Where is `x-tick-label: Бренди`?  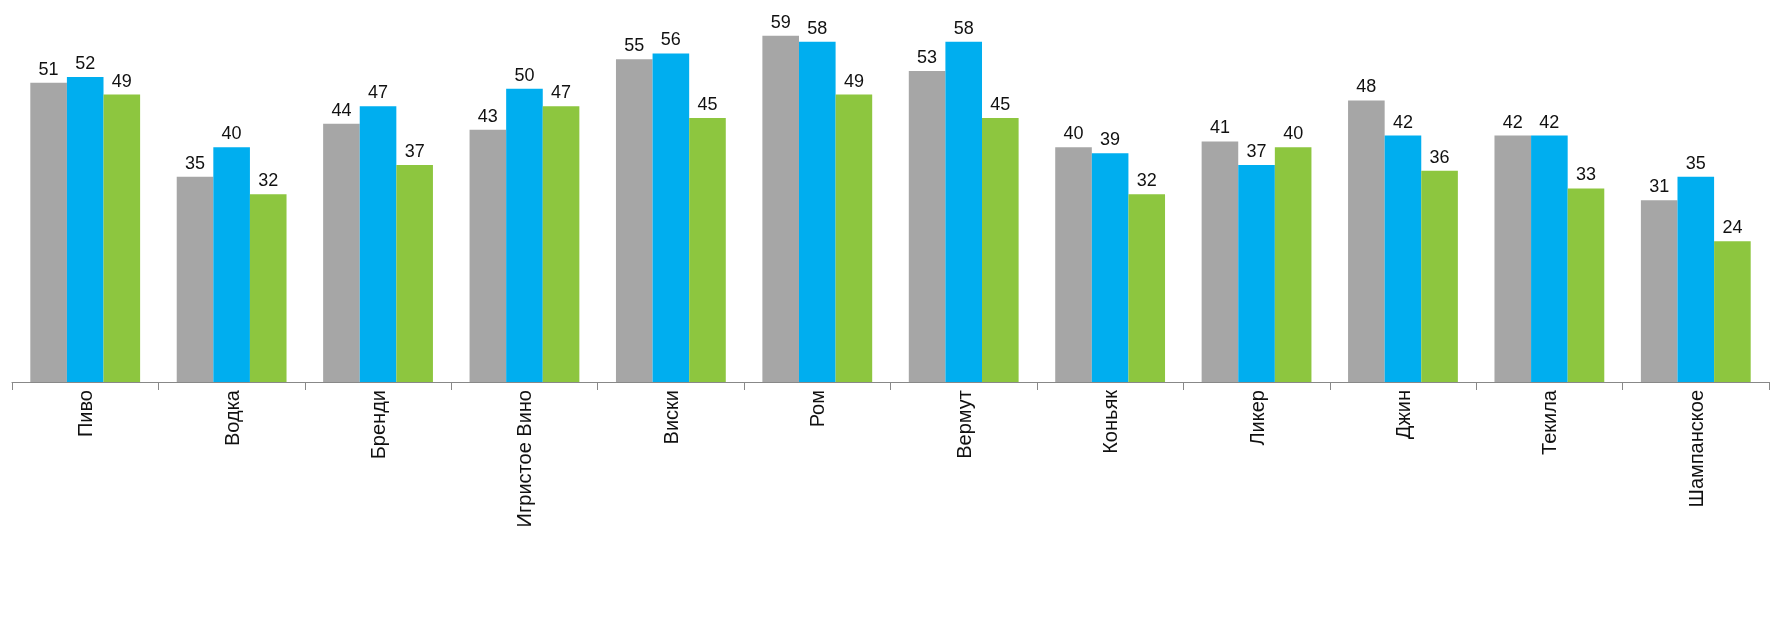 x-tick-label: Бренди is located at coordinates (378, 425).